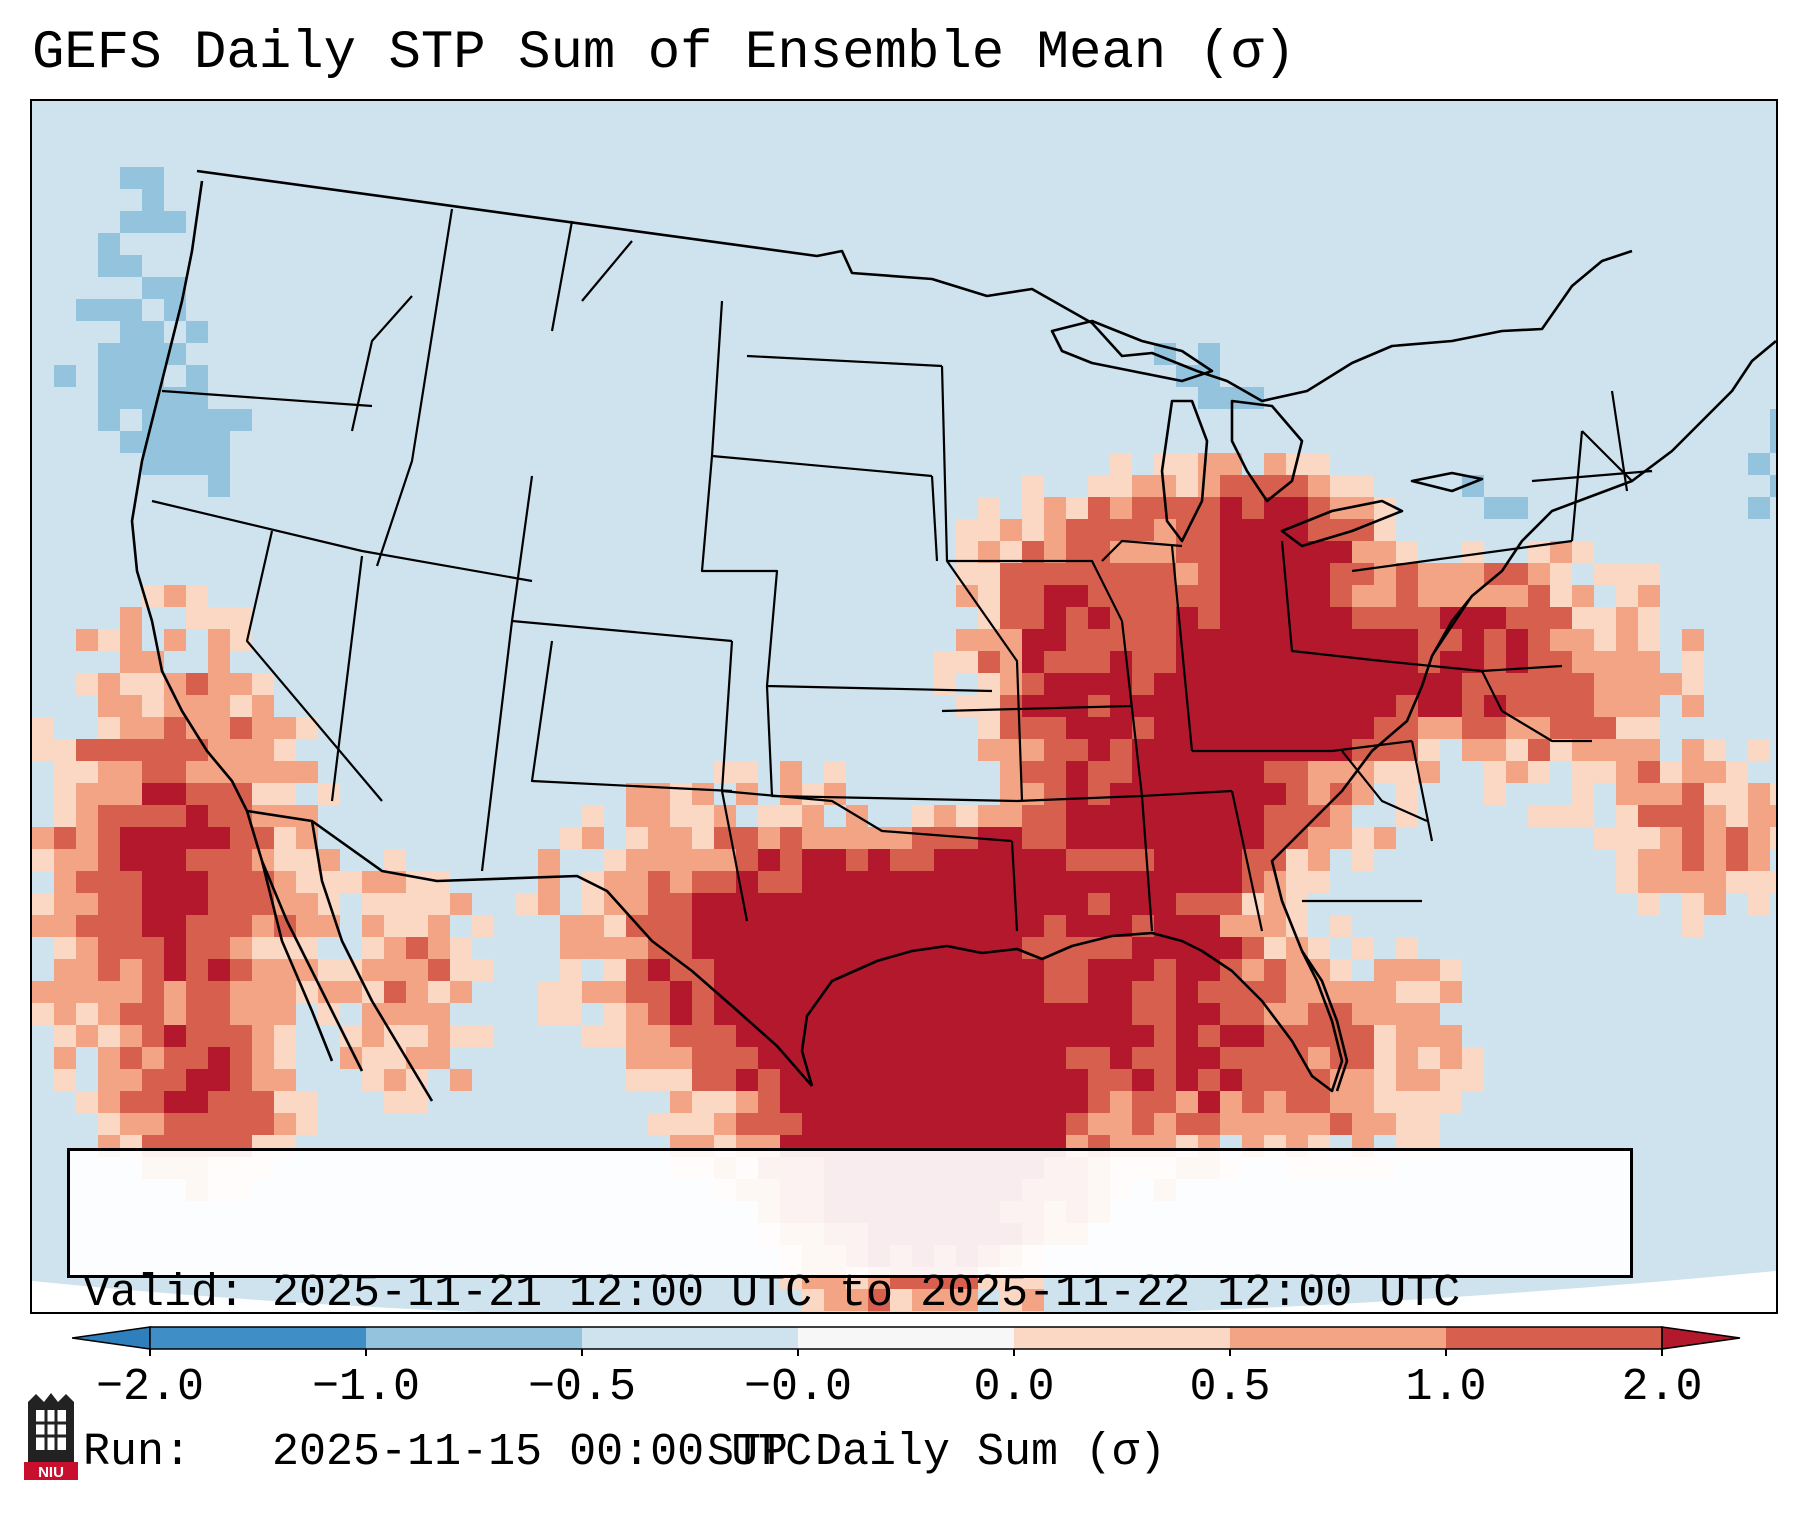  Describe the element at coordinates (582, 1387) in the screenshot. I see `colorbar-tick-label: −0.5` at that location.